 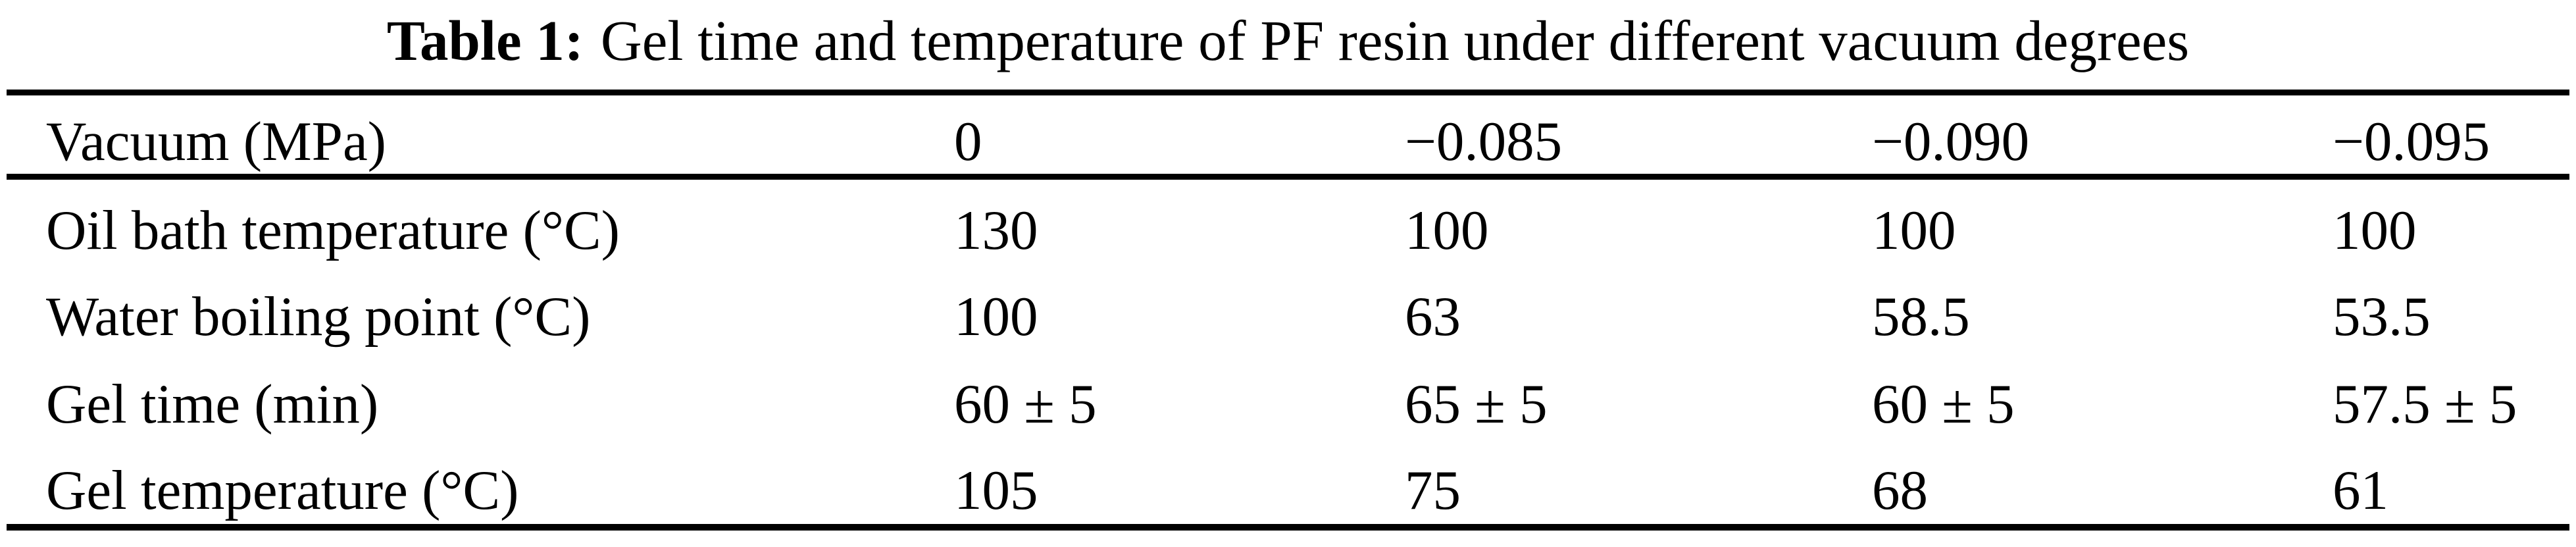 What do you see at coordinates (282, 490) in the screenshot?
I see `row-label: Gel temperature (°C)` at bounding box center [282, 490].